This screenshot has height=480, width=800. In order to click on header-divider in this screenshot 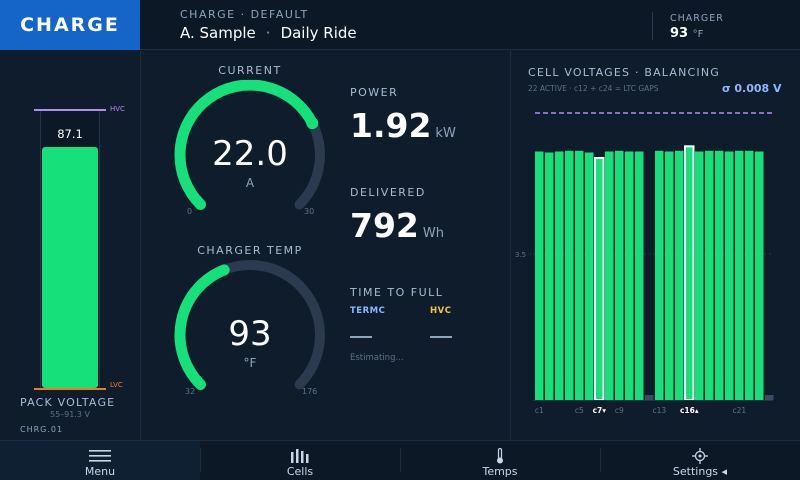, I will do `click(652, 26)`.